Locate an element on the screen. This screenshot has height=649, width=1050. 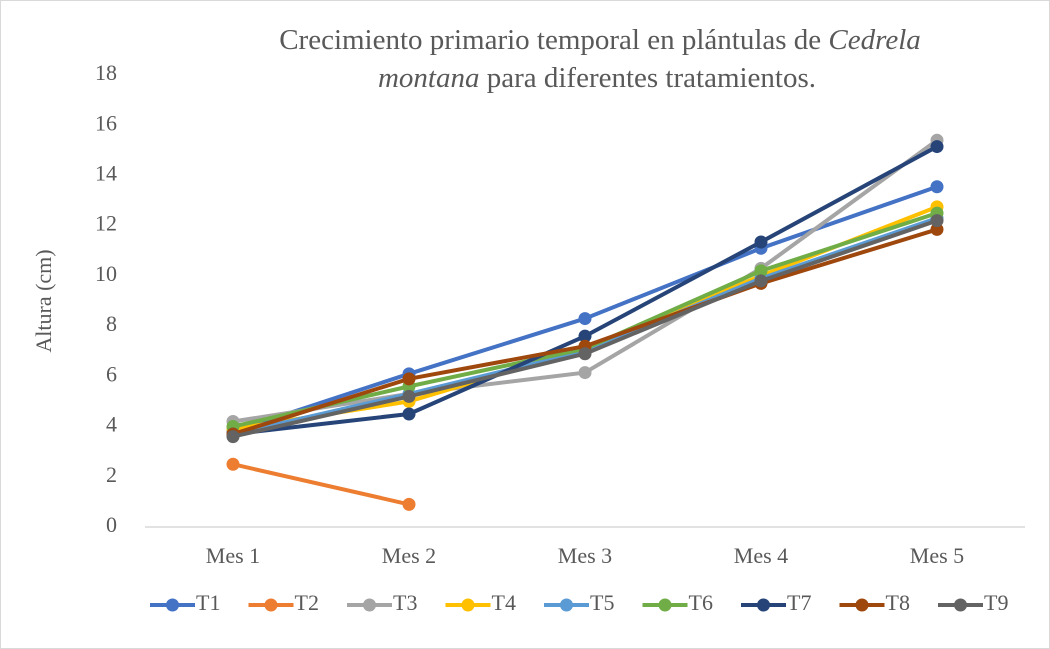
y-tick-label: 2 is located at coordinates (111, 474).